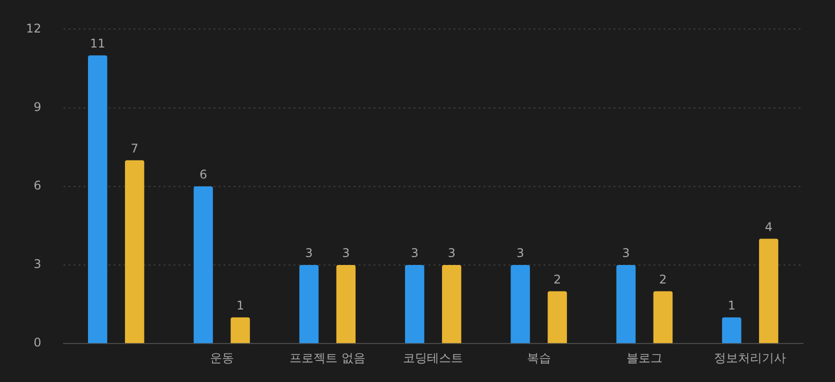 This screenshot has width=835, height=382. I want to click on data-label: 6, so click(203, 175).